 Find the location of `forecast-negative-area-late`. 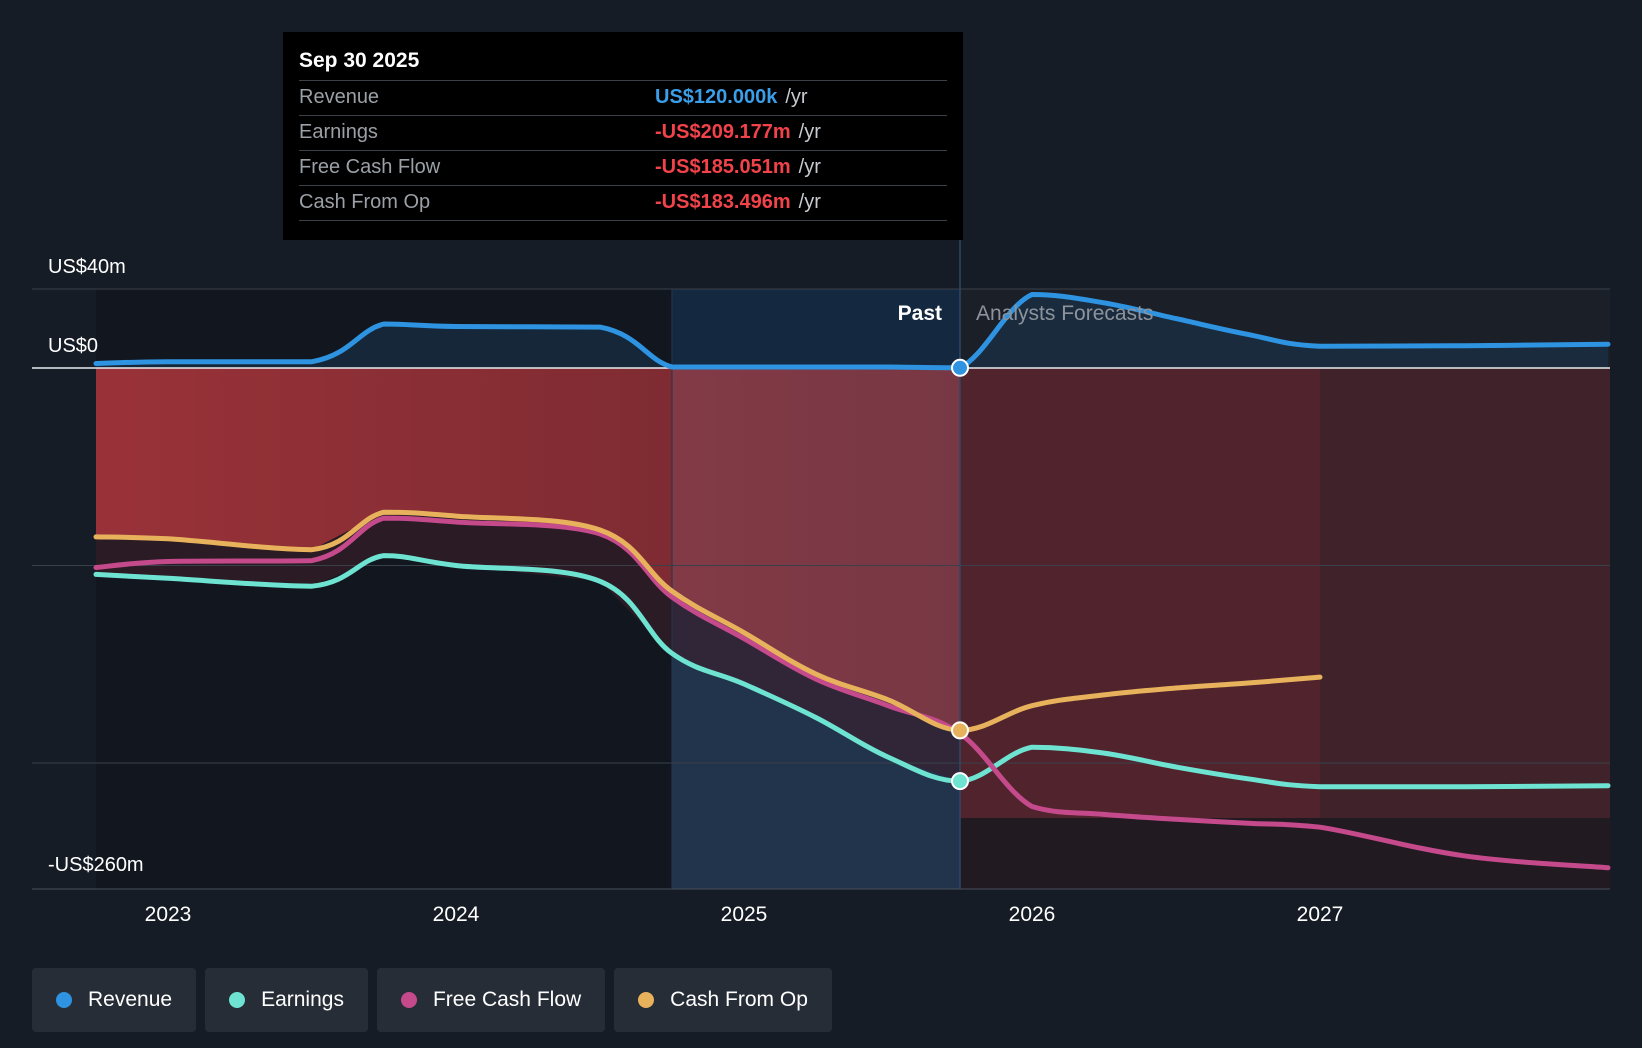

forecast-negative-area-late is located at coordinates (1465, 593).